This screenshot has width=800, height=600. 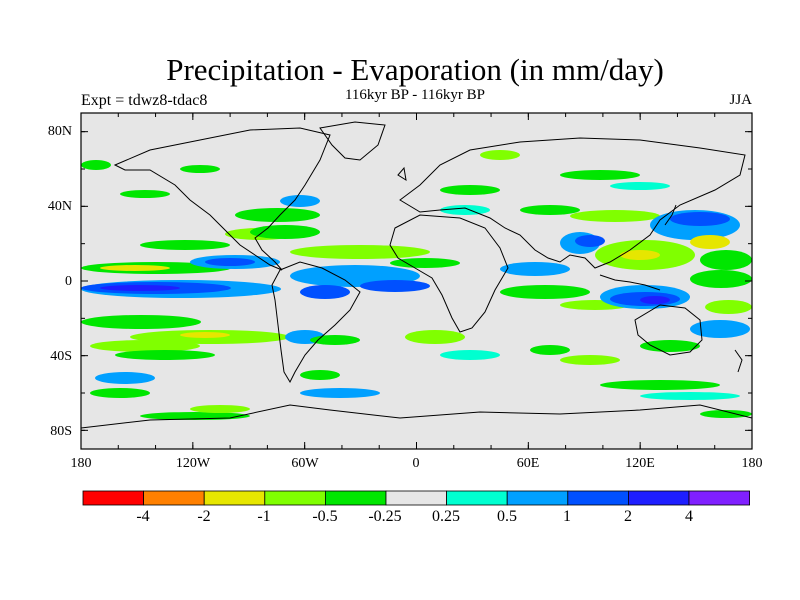 What do you see at coordinates (59, 206) in the screenshot?
I see `lat-label-40n: 40N` at bounding box center [59, 206].